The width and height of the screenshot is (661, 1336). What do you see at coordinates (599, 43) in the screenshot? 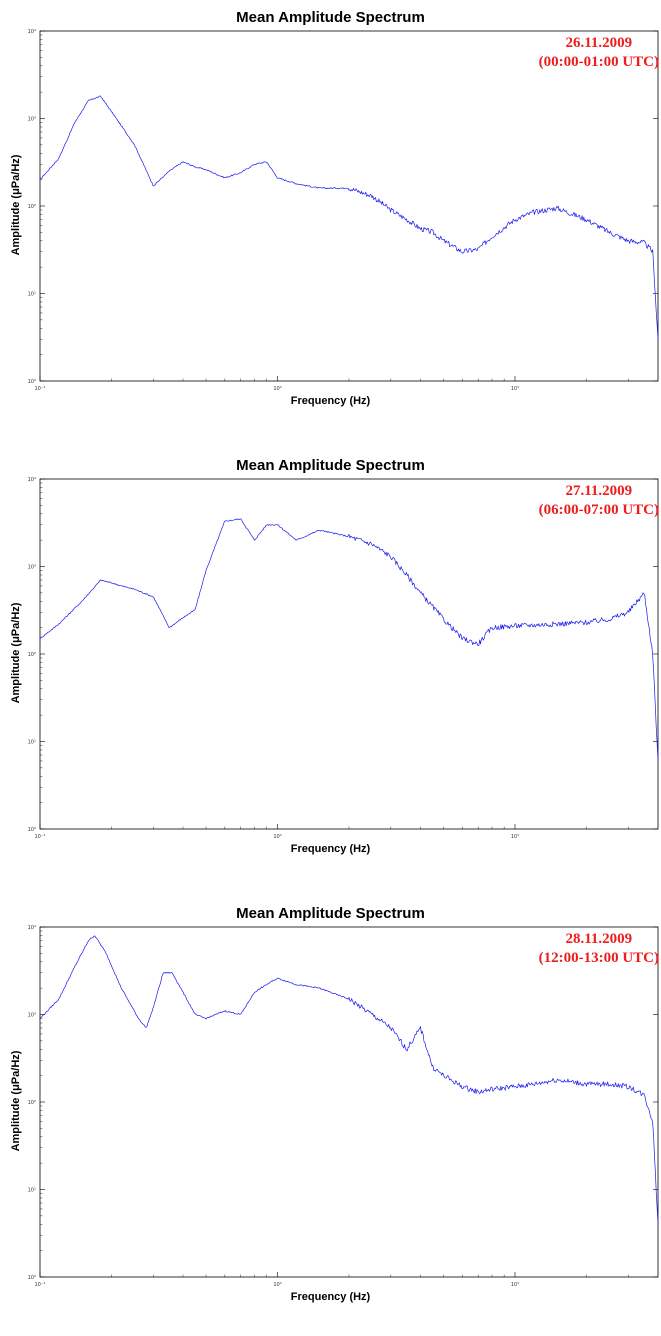
I see `annotation-line: 26.11.2009` at bounding box center [599, 43].